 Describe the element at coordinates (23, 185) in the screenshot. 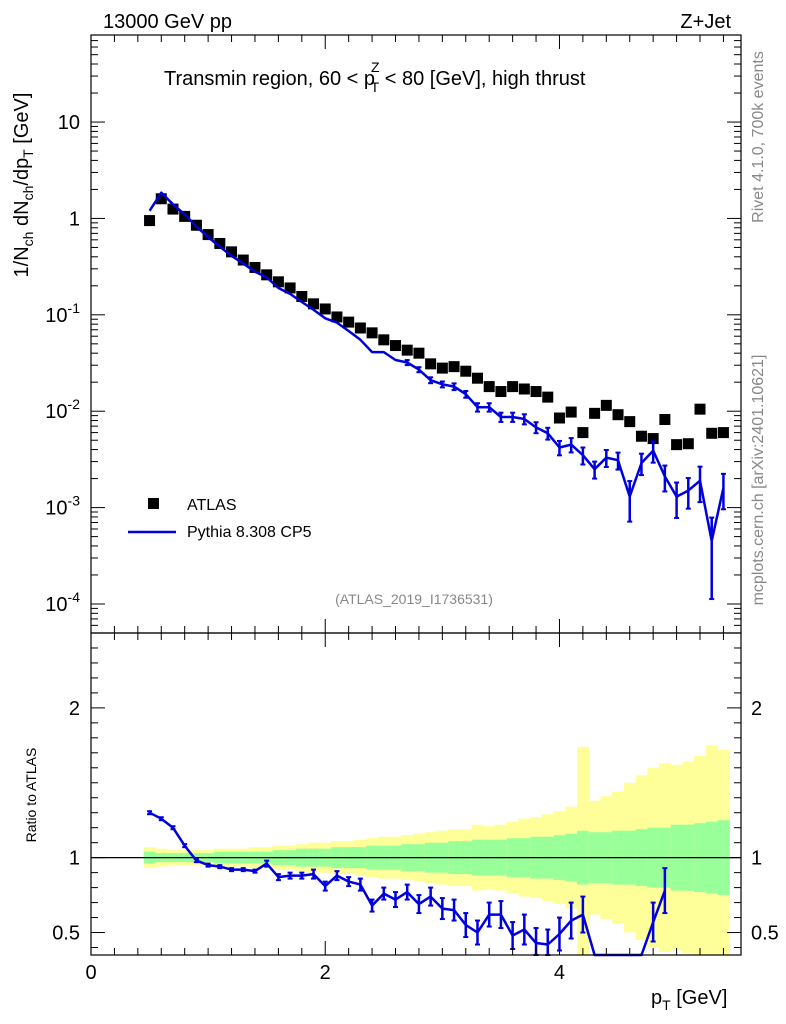

I see `main-y-label: 1/Nch dNch/dpT [GeV]` at that location.